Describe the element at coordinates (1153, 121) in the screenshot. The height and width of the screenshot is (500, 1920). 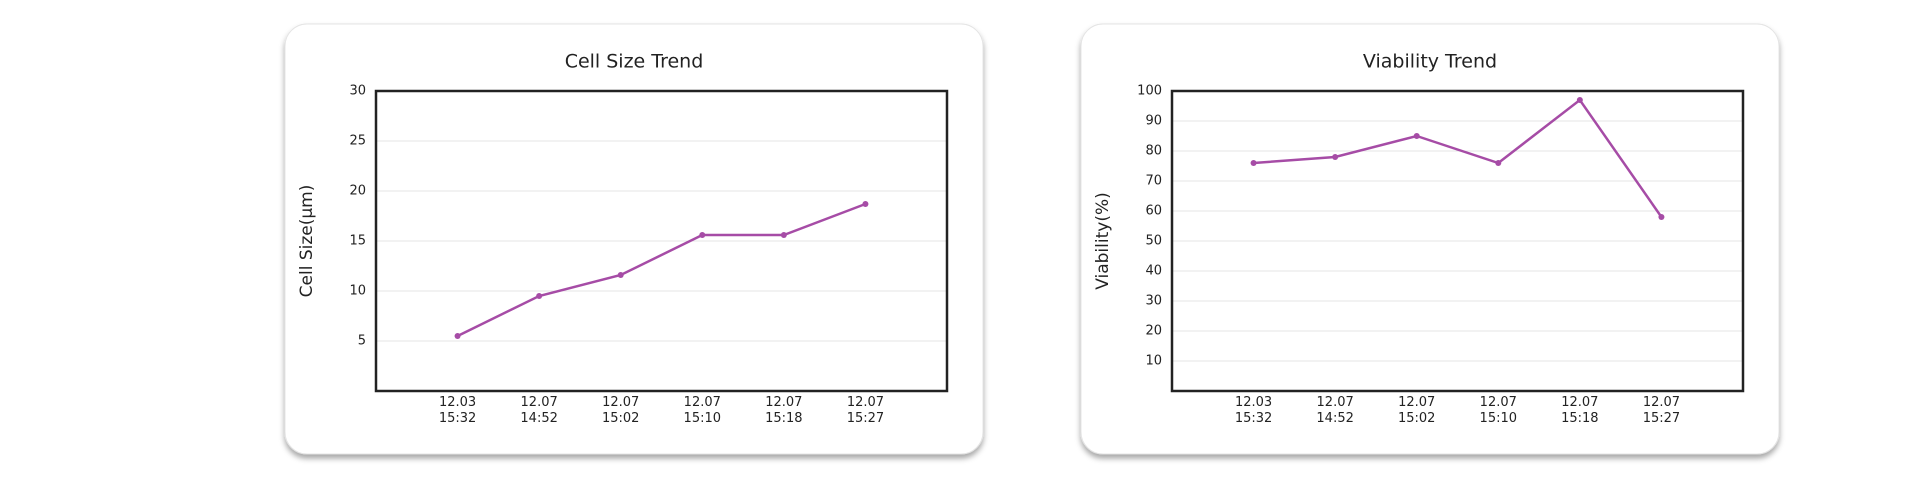
I see `y-tick-label: 90` at that location.